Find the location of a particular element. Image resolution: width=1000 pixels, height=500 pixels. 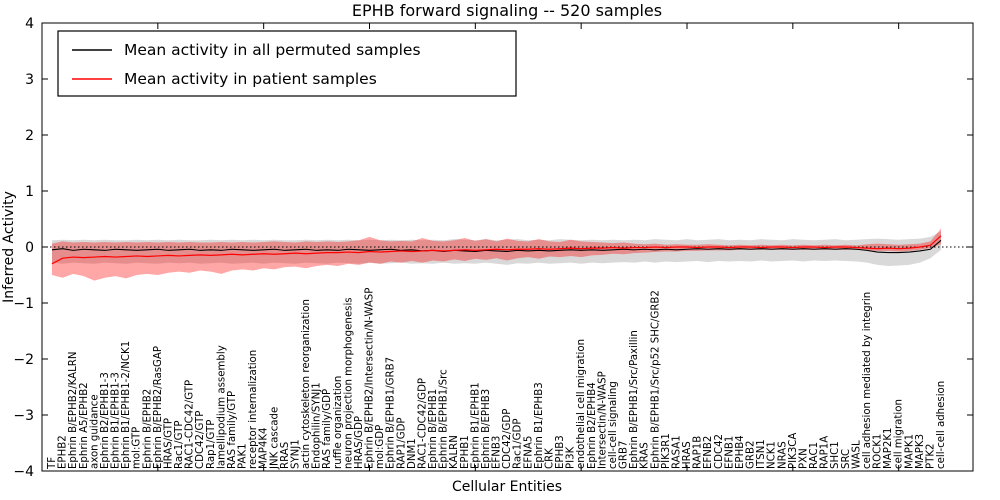

entity-label: Ephrin B/EPHB2/RasGAP is located at coordinates (158, 407).